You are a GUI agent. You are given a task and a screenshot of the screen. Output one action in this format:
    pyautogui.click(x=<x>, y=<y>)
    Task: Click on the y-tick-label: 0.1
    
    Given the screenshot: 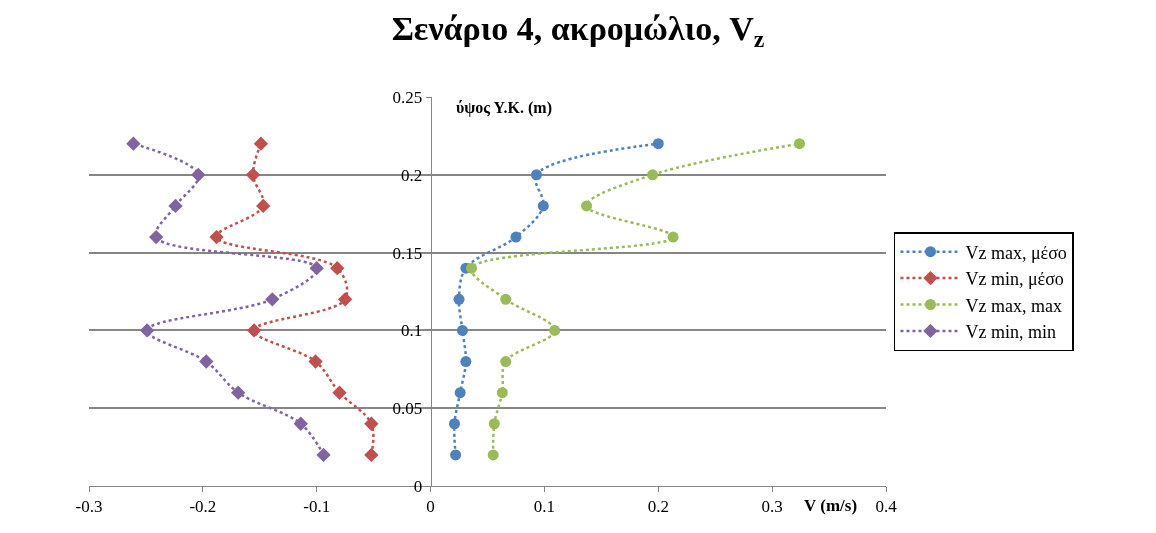 What is the action you would take?
    pyautogui.click(x=411, y=331)
    